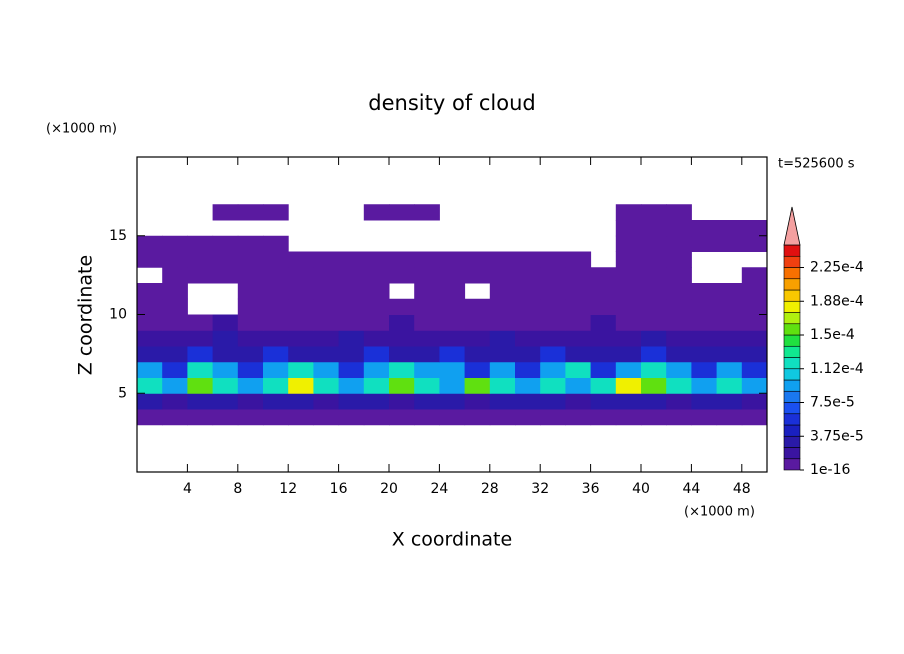  Describe the element at coordinates (452, 540) in the screenshot. I see `x-axis-label: X coordinate` at that location.